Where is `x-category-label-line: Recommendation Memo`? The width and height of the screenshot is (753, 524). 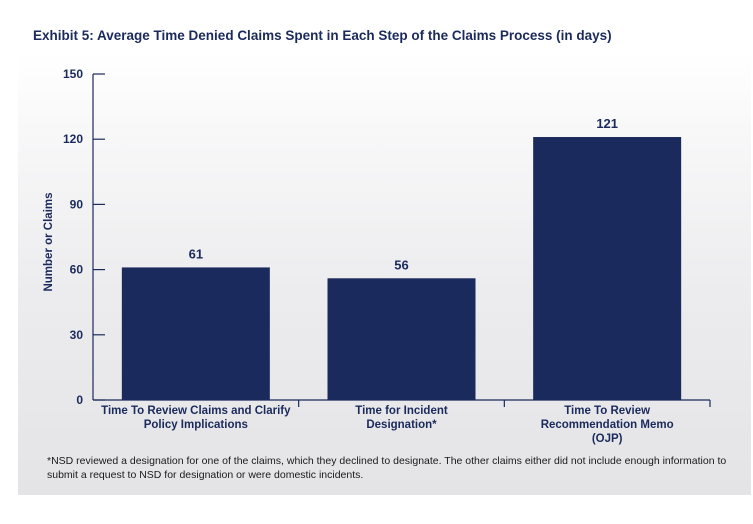
x-category-label-line: Recommendation Memo is located at coordinates (607, 425).